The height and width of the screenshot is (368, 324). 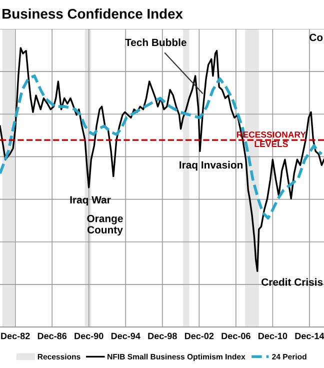 What do you see at coordinates (89, 336) in the screenshot?
I see `x-tick-label: Dec-90` at bounding box center [89, 336].